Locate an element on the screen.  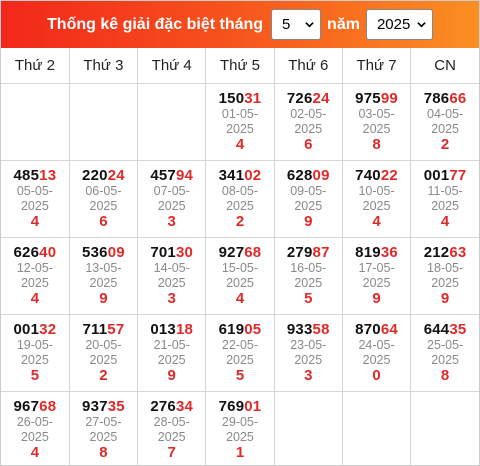
prize-number-tail: 18 is located at coordinates (184, 329).